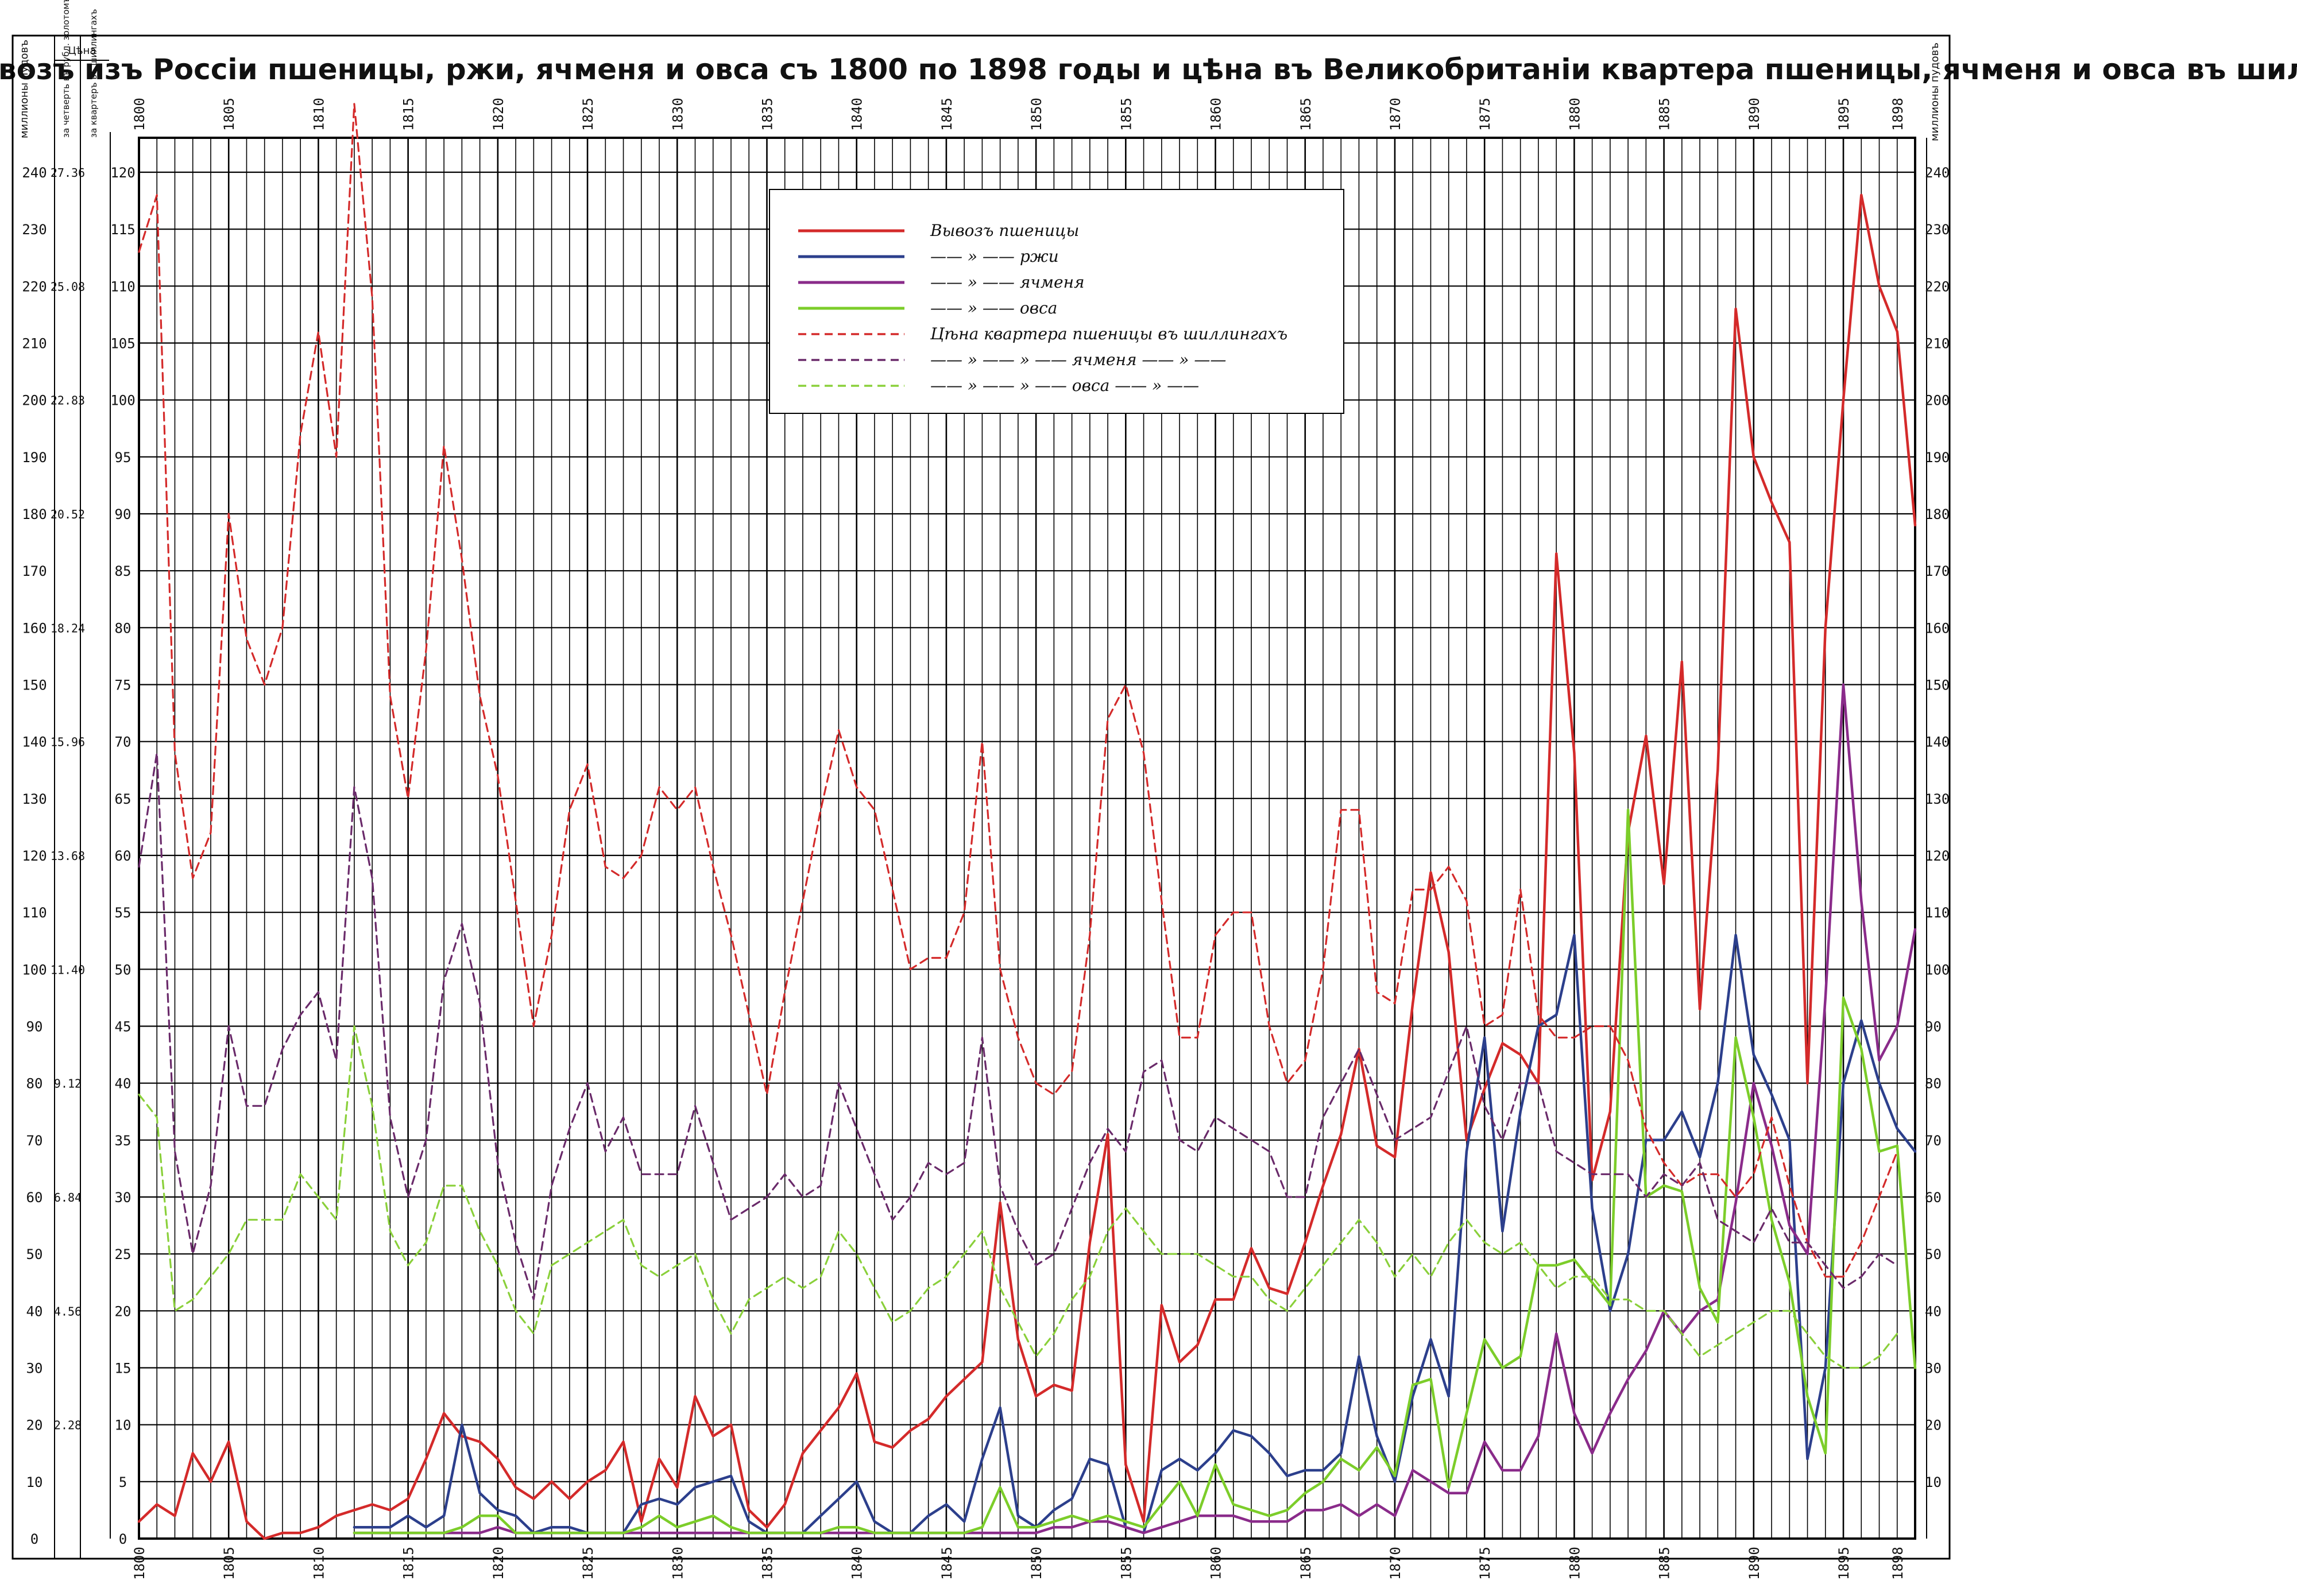  I want to click on legend-label: —— » —— » —— овса —— » ——, so click(1065, 385).